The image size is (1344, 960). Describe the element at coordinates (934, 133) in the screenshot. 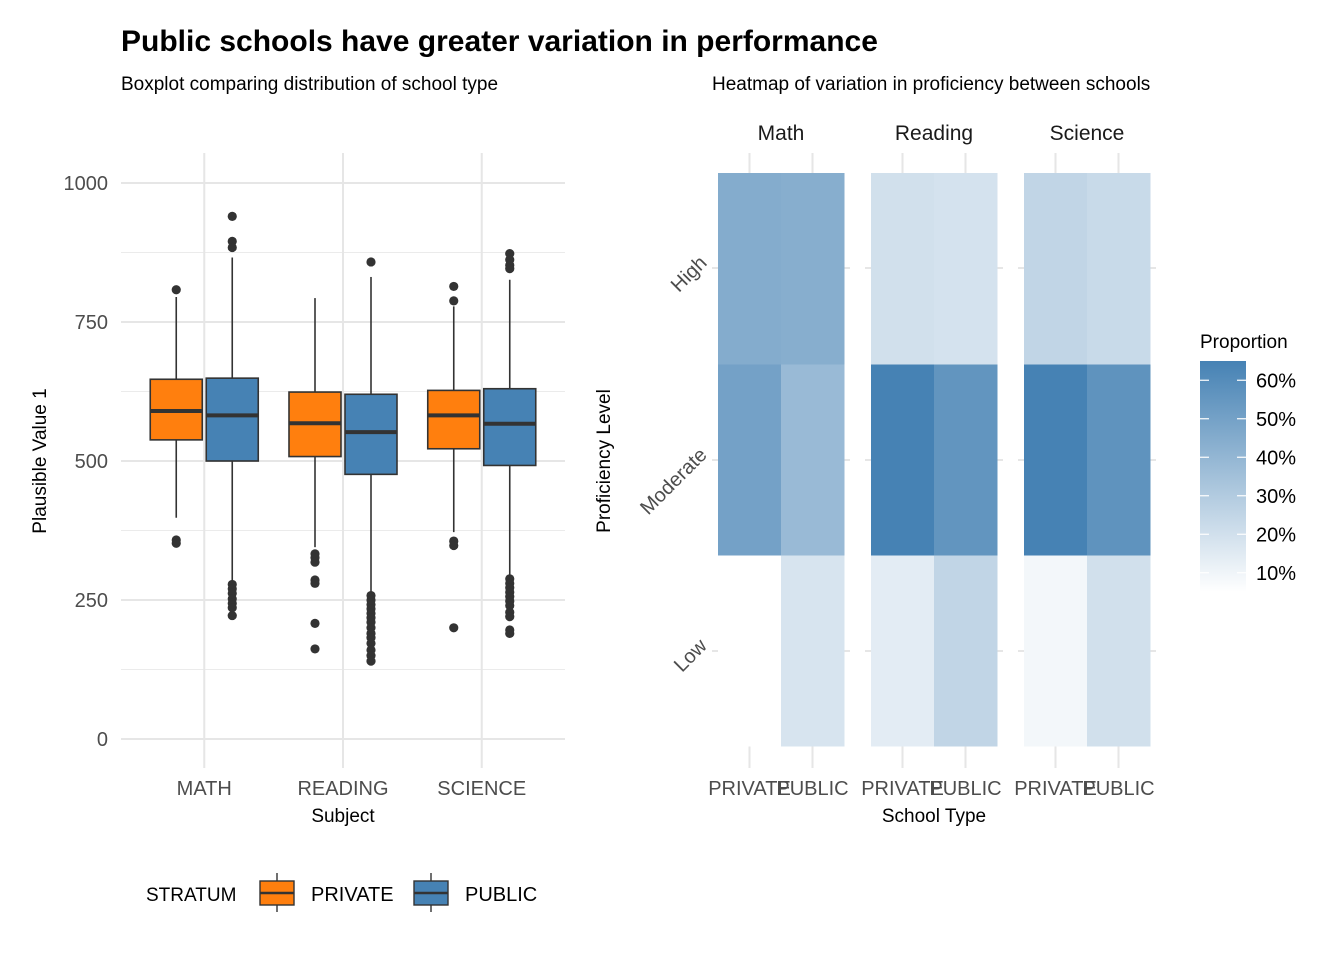

I see `facet-strip-label: Reading` at that location.